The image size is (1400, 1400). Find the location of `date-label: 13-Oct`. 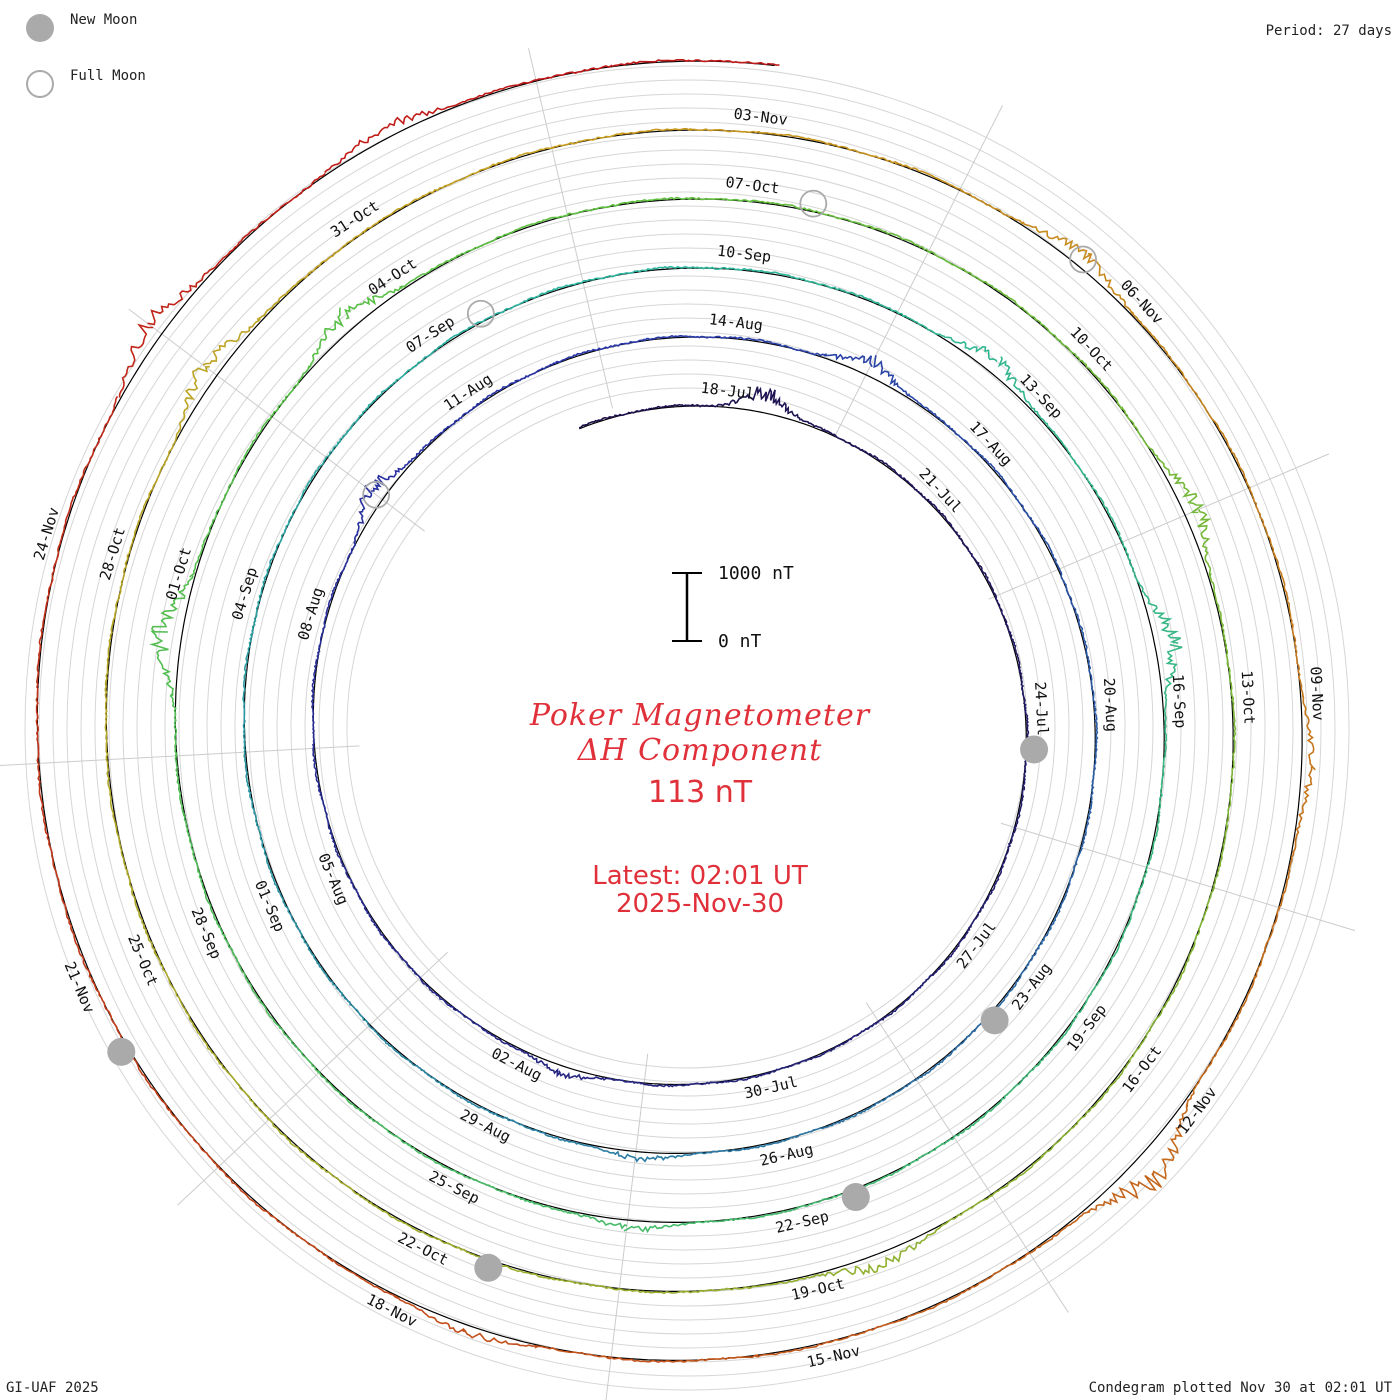

date-label: 13-Oct is located at coordinates (1248, 697).